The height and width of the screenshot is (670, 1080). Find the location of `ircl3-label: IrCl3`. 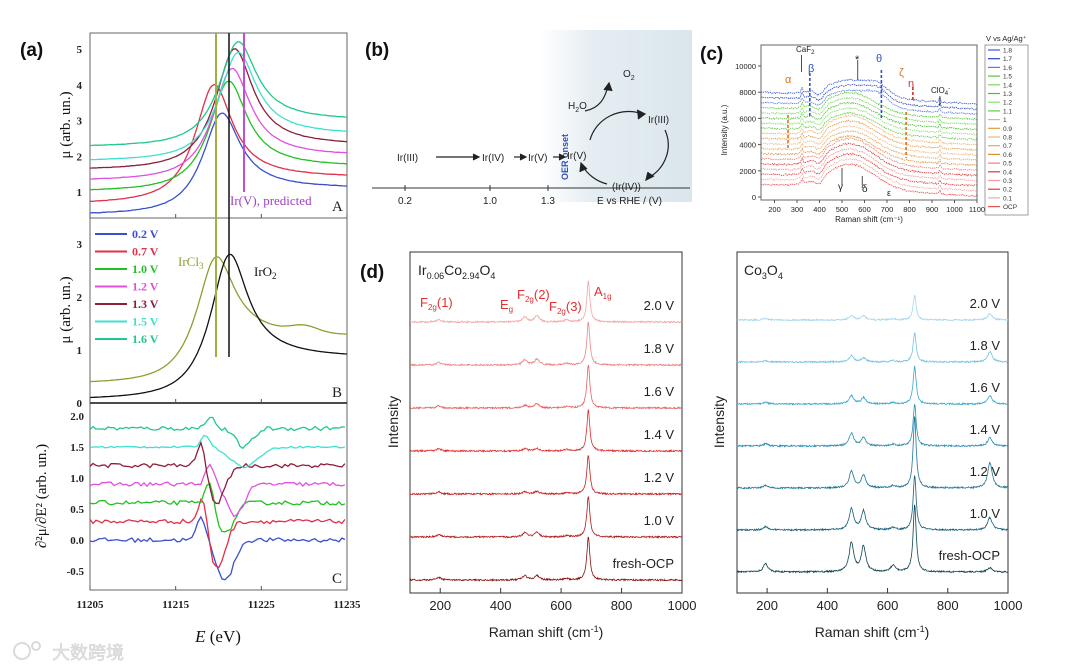

ircl3-label: IrCl3 is located at coordinates (191, 262).